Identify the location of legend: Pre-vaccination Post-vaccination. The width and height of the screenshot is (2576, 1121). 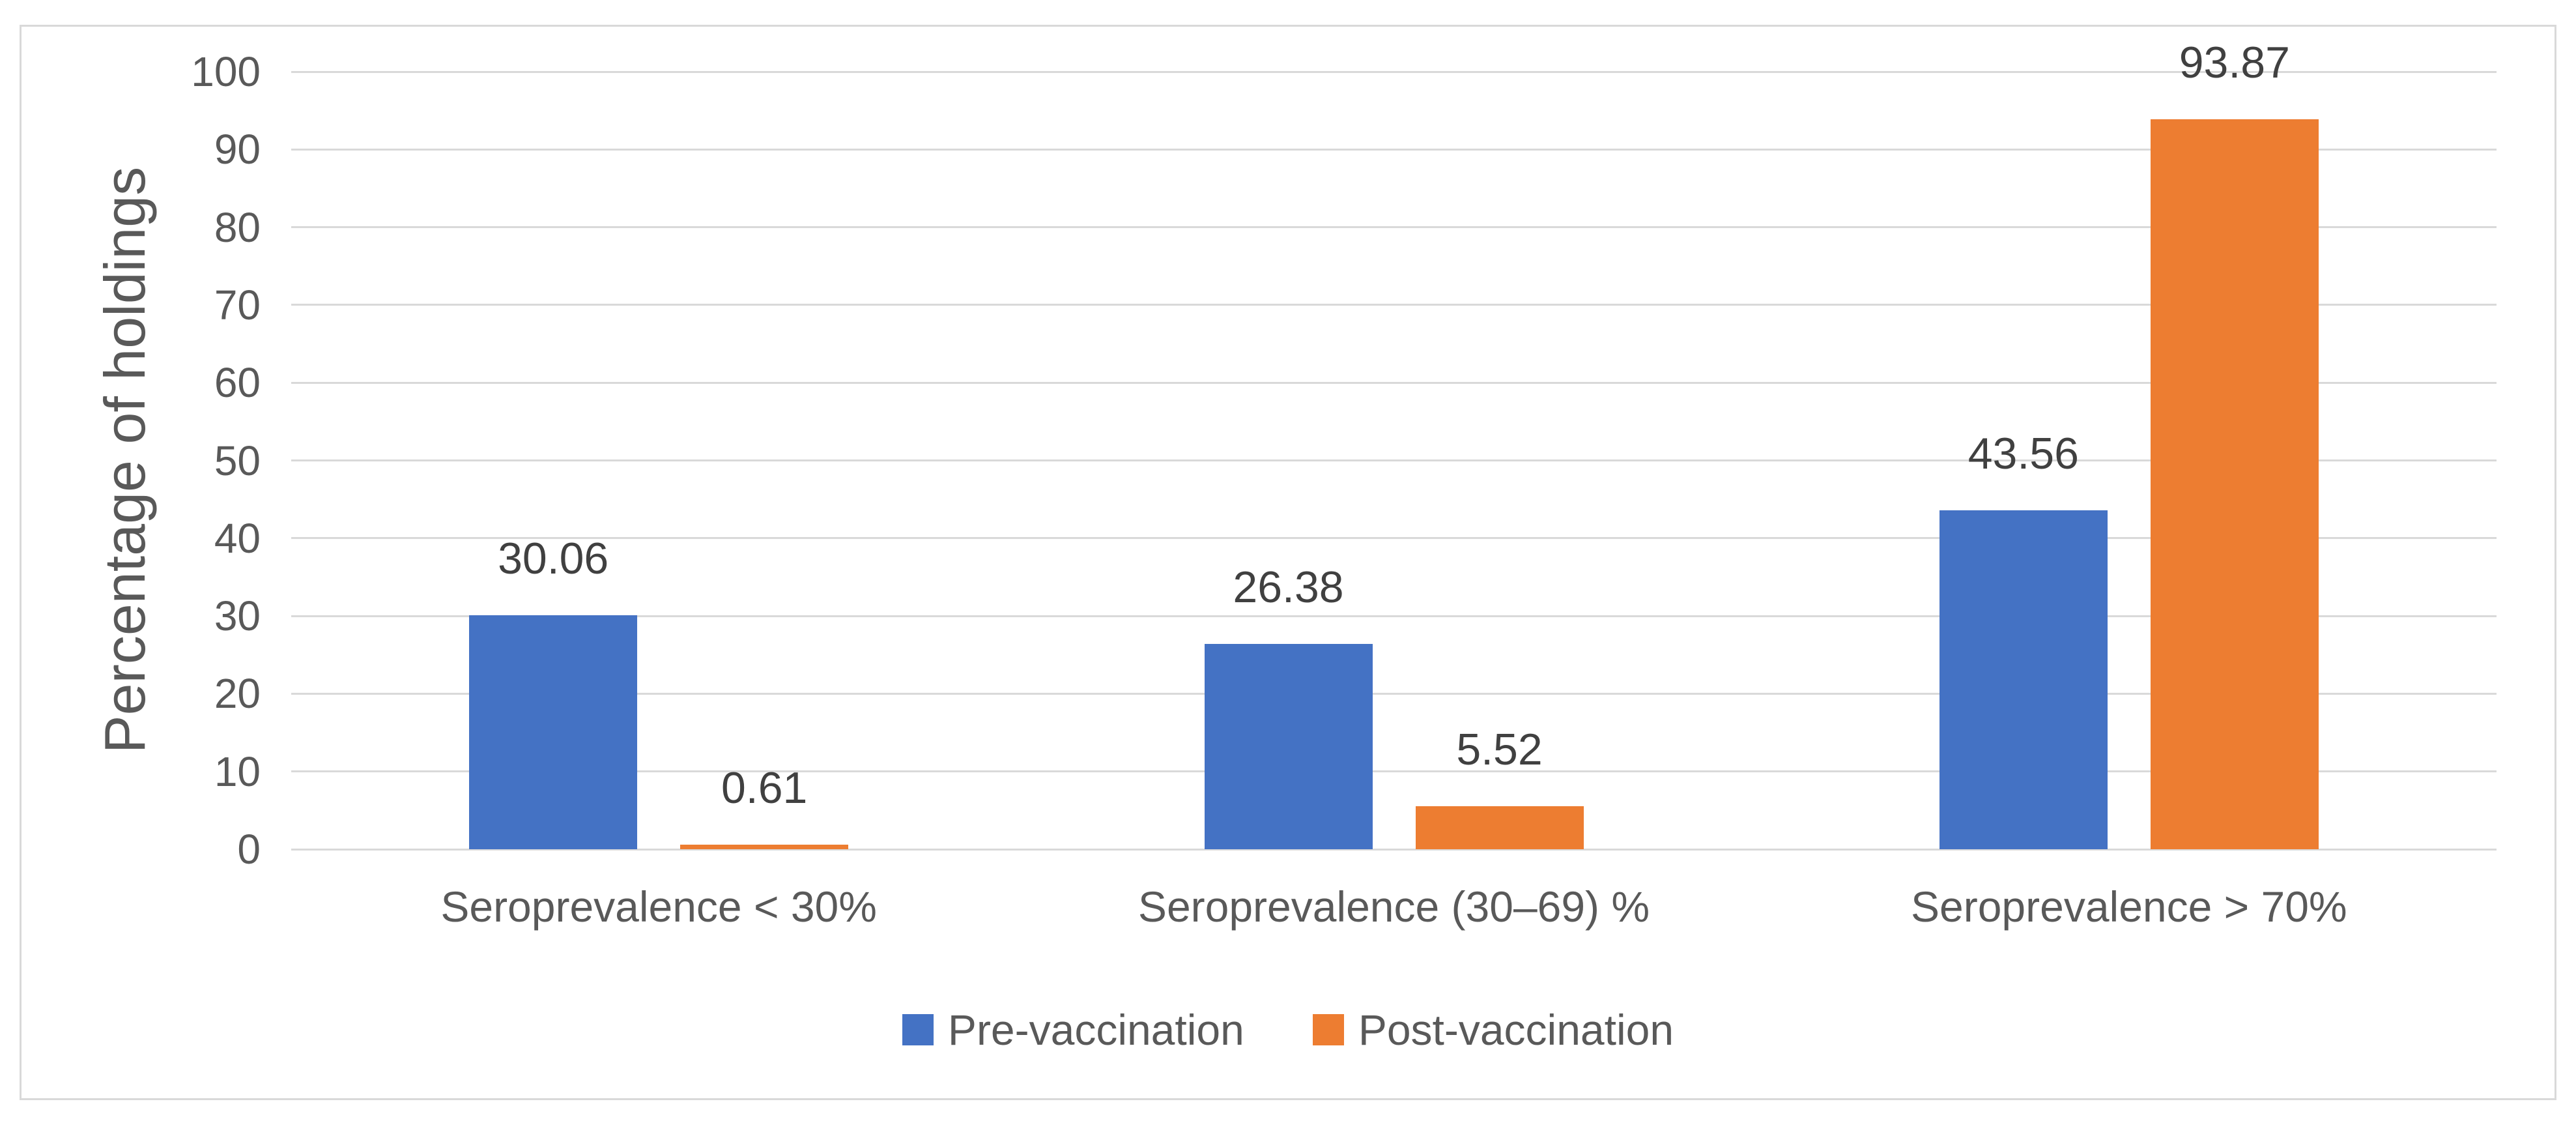
(1288, 1030).